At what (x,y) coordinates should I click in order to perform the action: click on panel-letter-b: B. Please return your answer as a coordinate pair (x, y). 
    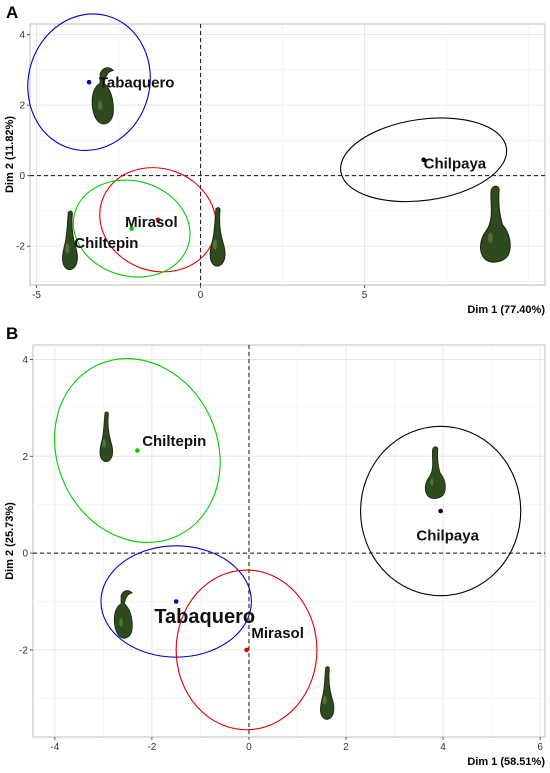
    Looking at the image, I should click on (12, 333).